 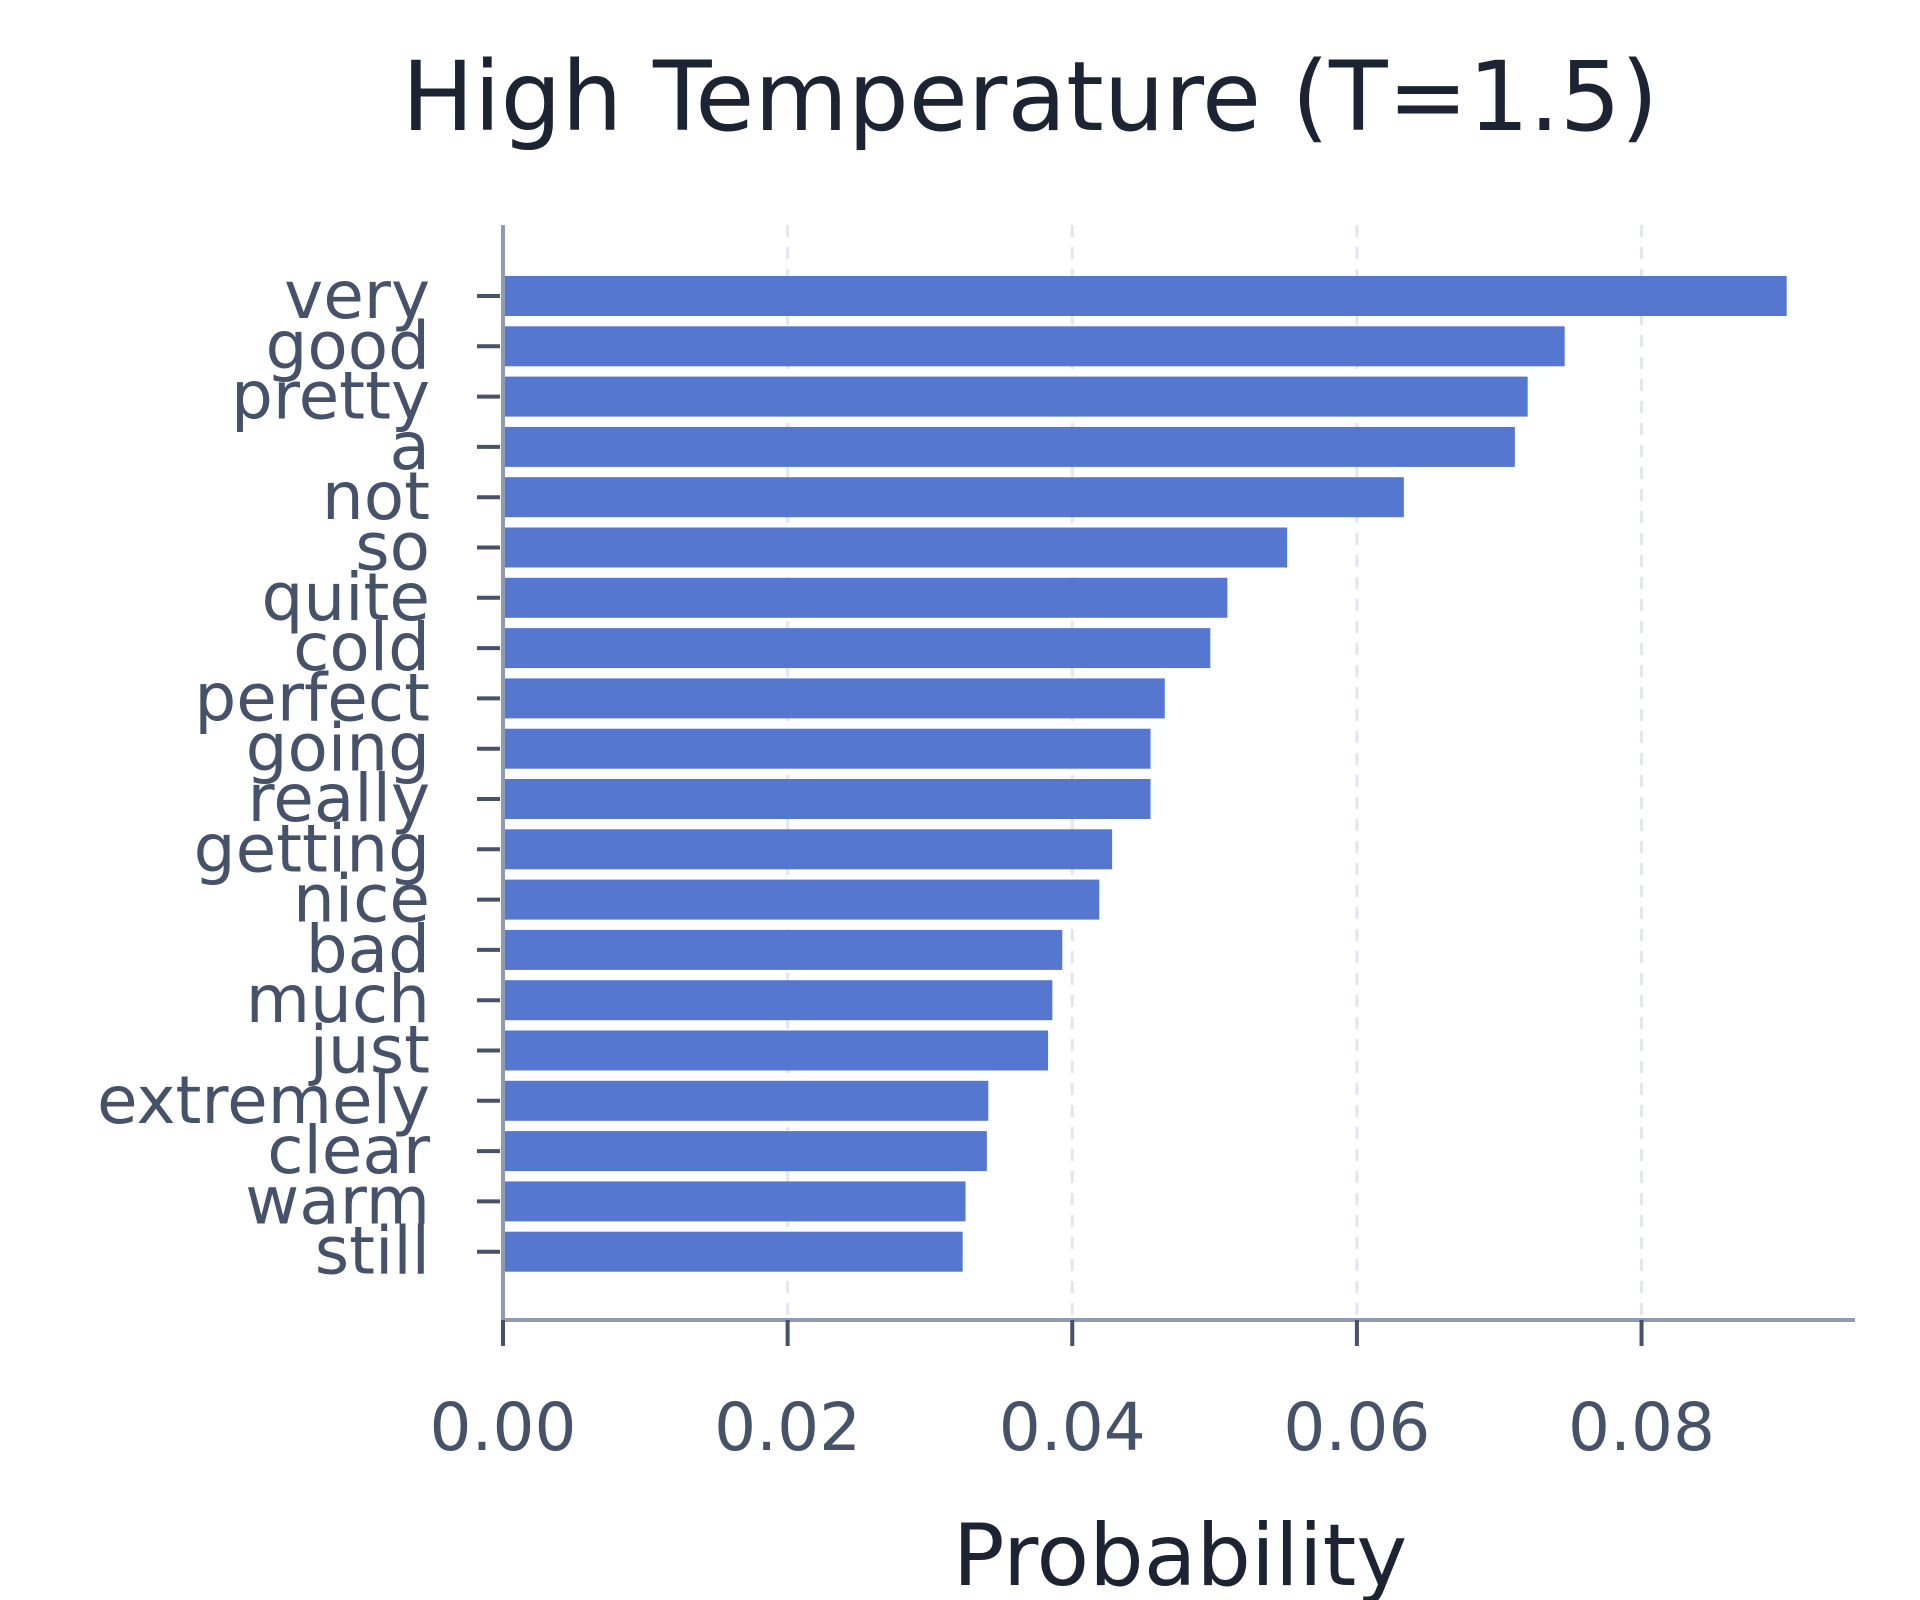 I want to click on category-label-pretty: pretty, so click(x=330, y=396).